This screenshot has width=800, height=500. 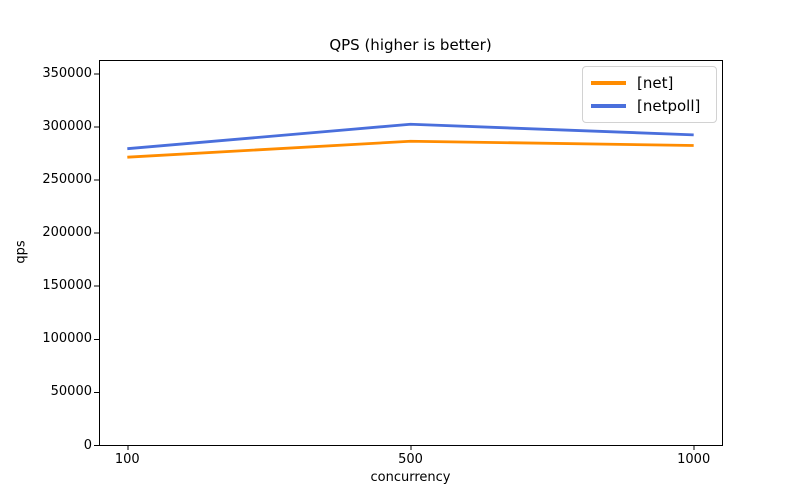 What do you see at coordinates (694, 459) in the screenshot?
I see `x-tick-label: 1000` at bounding box center [694, 459].